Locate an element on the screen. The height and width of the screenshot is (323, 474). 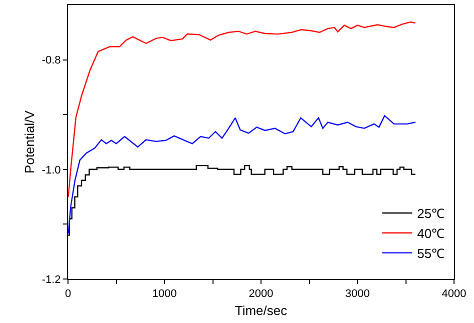
legend-label: 25℃ is located at coordinates (431, 214).